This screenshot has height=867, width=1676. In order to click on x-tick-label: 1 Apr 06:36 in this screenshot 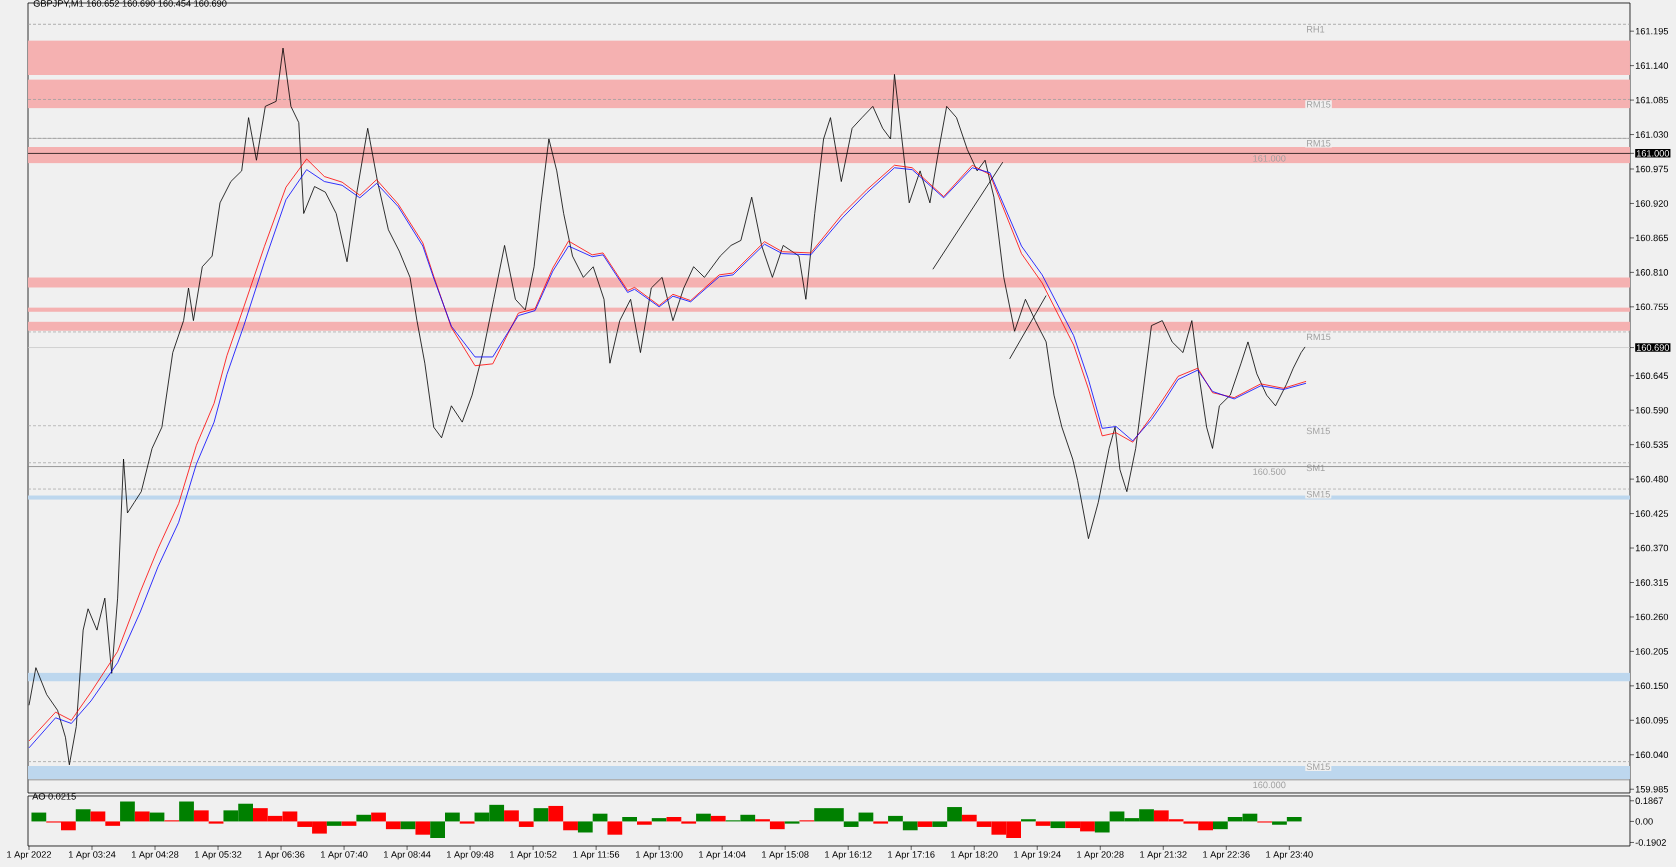, I will do `click(281, 855)`.